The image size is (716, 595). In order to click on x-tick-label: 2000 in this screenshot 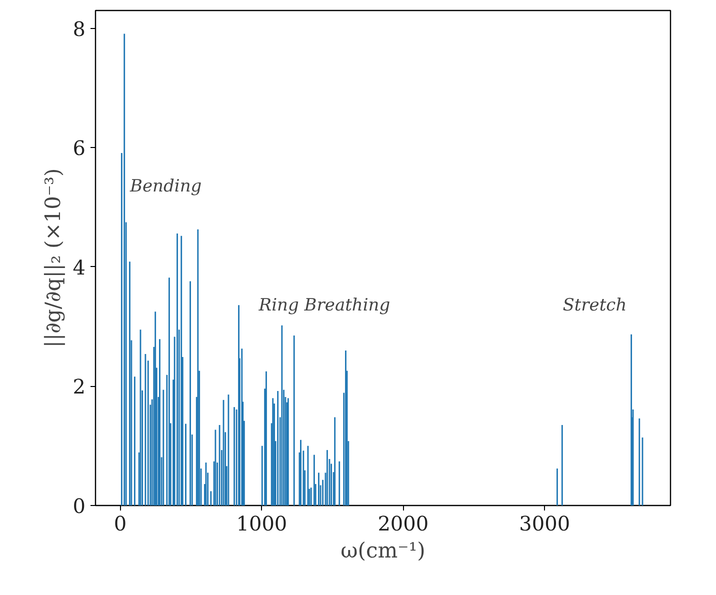, I will do `click(403, 524)`.